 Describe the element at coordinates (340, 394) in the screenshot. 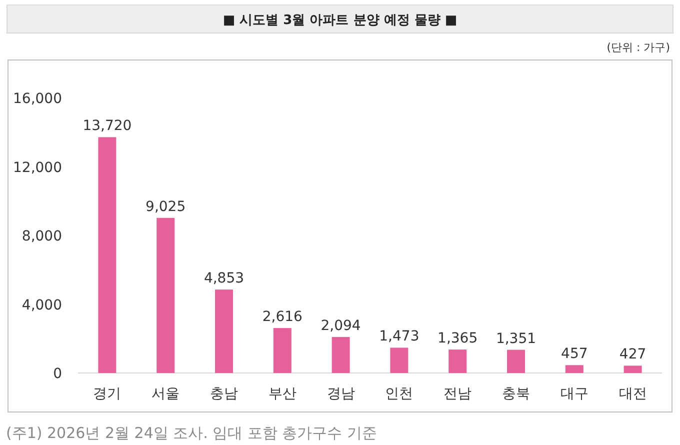

I see `x-tick-label: 경남` at that location.